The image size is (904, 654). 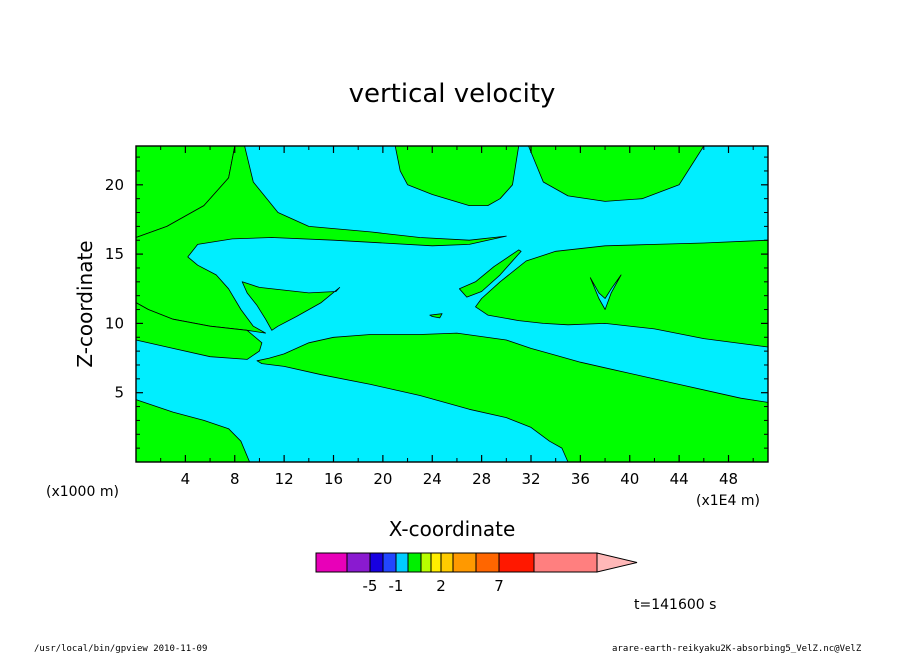 I want to click on x-axis-label: X-coordinate, so click(x=452, y=529).